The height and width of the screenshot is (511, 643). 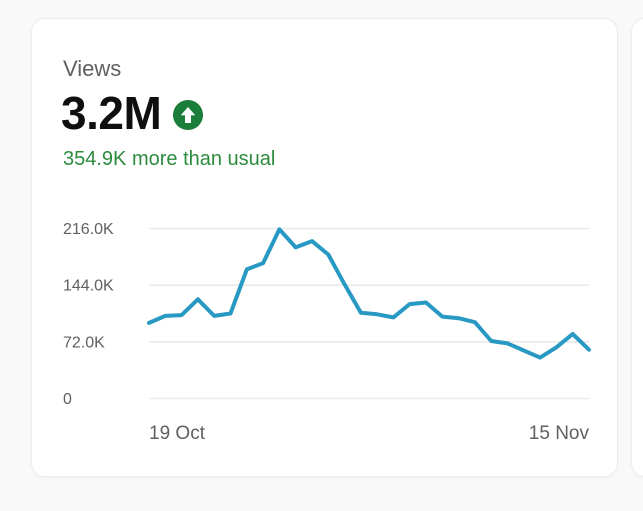 I want to click on card-title: Views, so click(x=92, y=68).